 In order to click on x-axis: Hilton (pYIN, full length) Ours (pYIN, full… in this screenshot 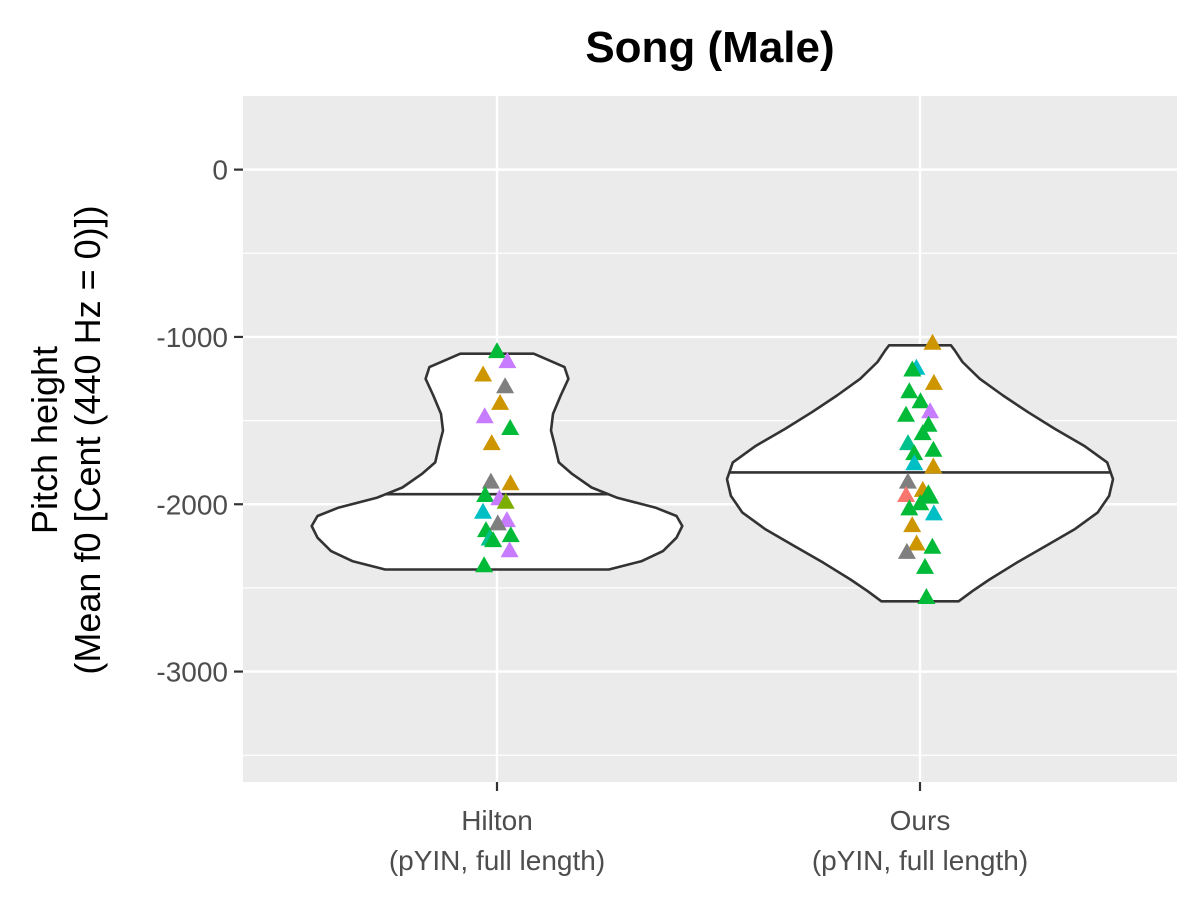, I will do `click(708, 829)`.